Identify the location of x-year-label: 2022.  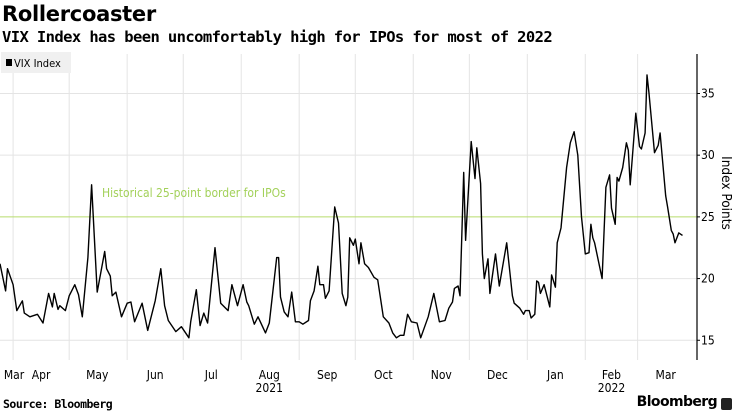
(611, 388).